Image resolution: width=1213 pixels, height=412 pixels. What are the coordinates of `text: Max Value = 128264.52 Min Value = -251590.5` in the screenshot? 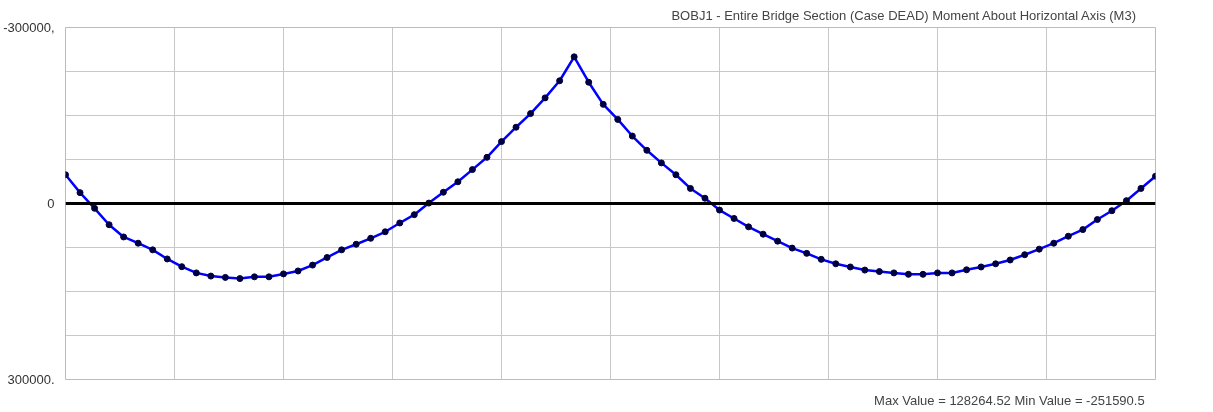 It's located at (1009, 400).